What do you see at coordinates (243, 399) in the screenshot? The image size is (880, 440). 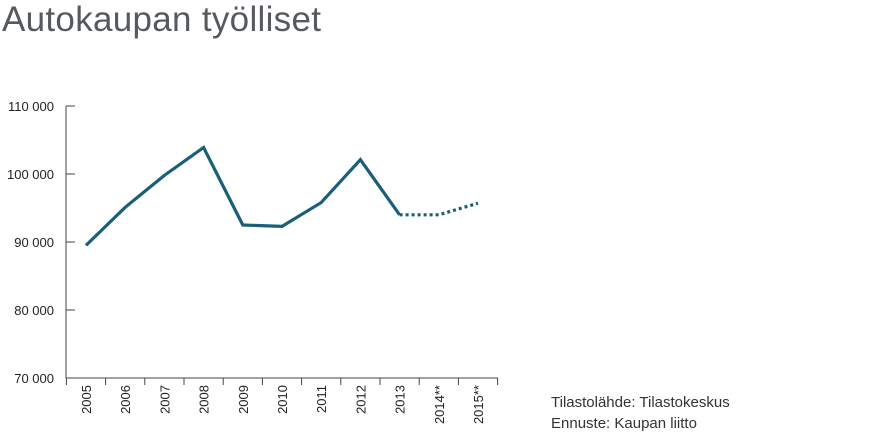 I see `x-tick-label: 2009` at bounding box center [243, 399].